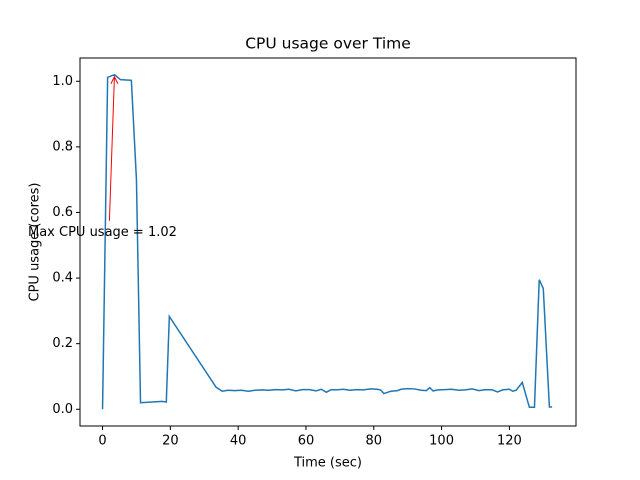  I want to click on y-axis-label: CPU usage (cores), so click(35, 242).